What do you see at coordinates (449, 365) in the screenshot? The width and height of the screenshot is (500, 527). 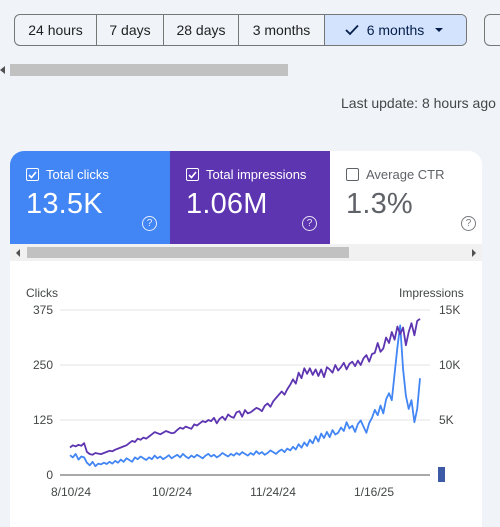 I see `y-right-tick-label: 10K` at bounding box center [449, 365].